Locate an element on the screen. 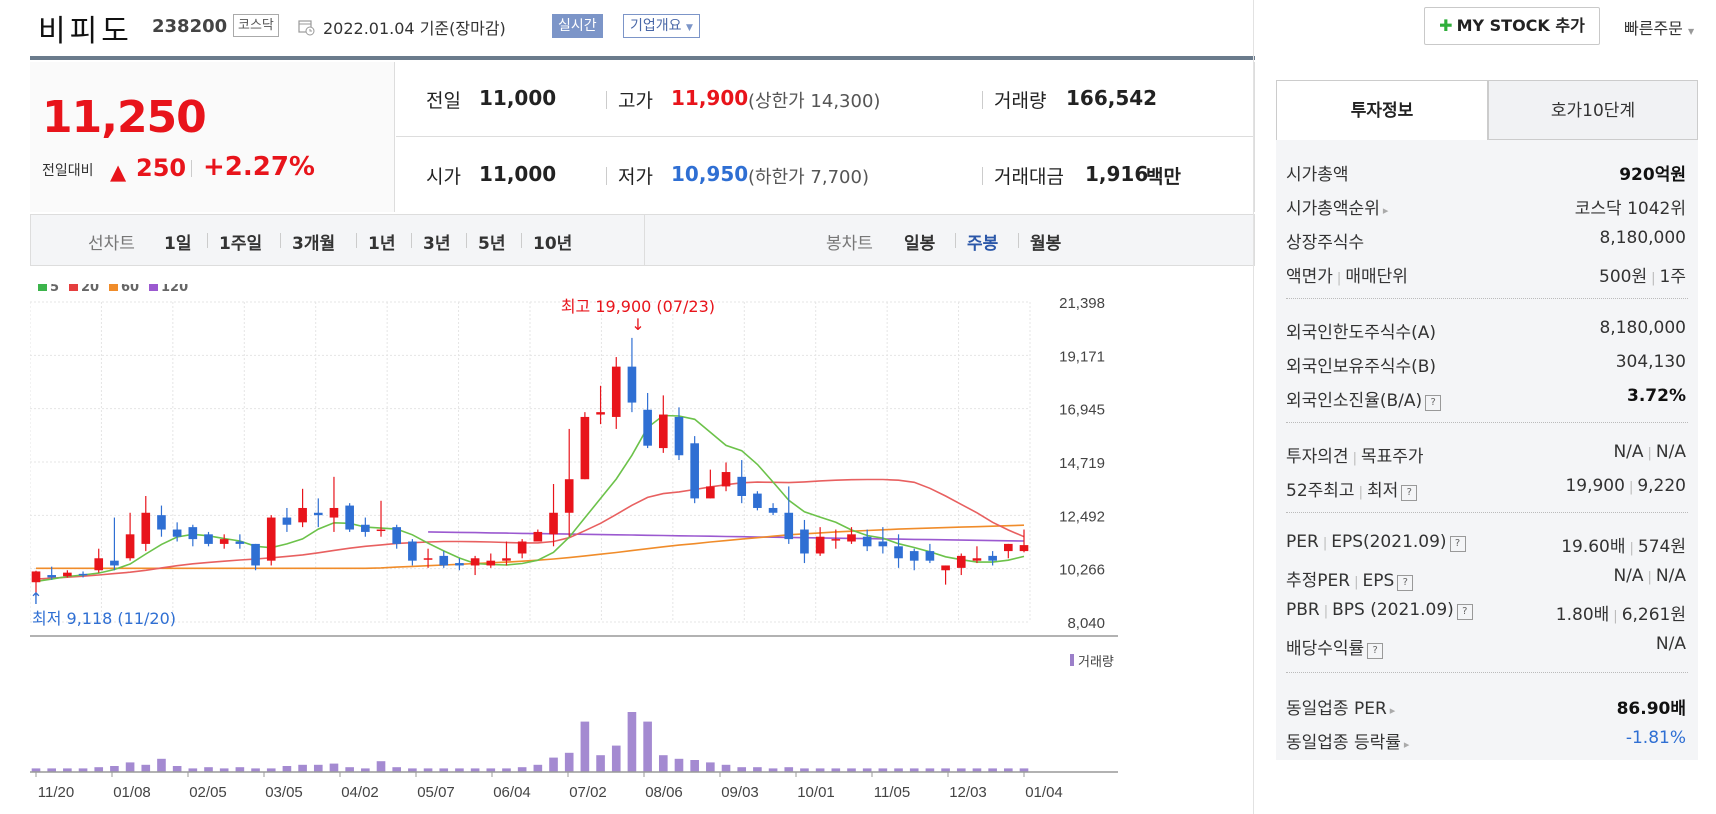 The width and height of the screenshot is (1716, 814). tab-1w: 1주일 is located at coordinates (241, 244).